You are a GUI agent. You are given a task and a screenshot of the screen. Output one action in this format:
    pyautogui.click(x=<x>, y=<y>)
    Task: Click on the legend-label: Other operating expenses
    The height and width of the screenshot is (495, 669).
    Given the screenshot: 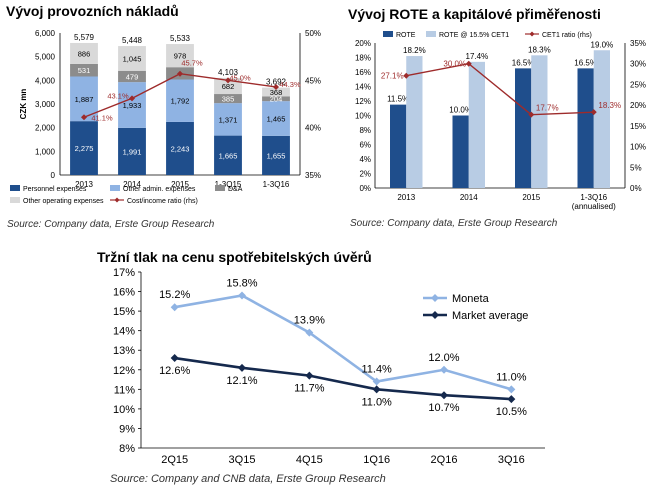 What is the action you would take?
    pyautogui.click(x=63, y=201)
    